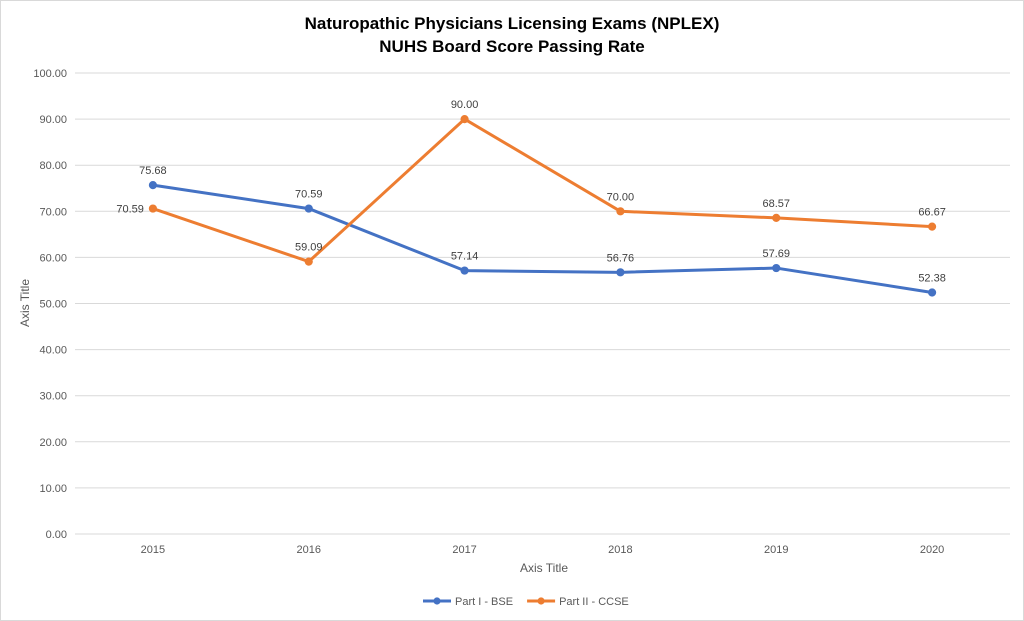 The width and height of the screenshot is (1024, 621). Describe the element at coordinates (25, 303) in the screenshot. I see `y-axis-title: Axis Title` at that location.